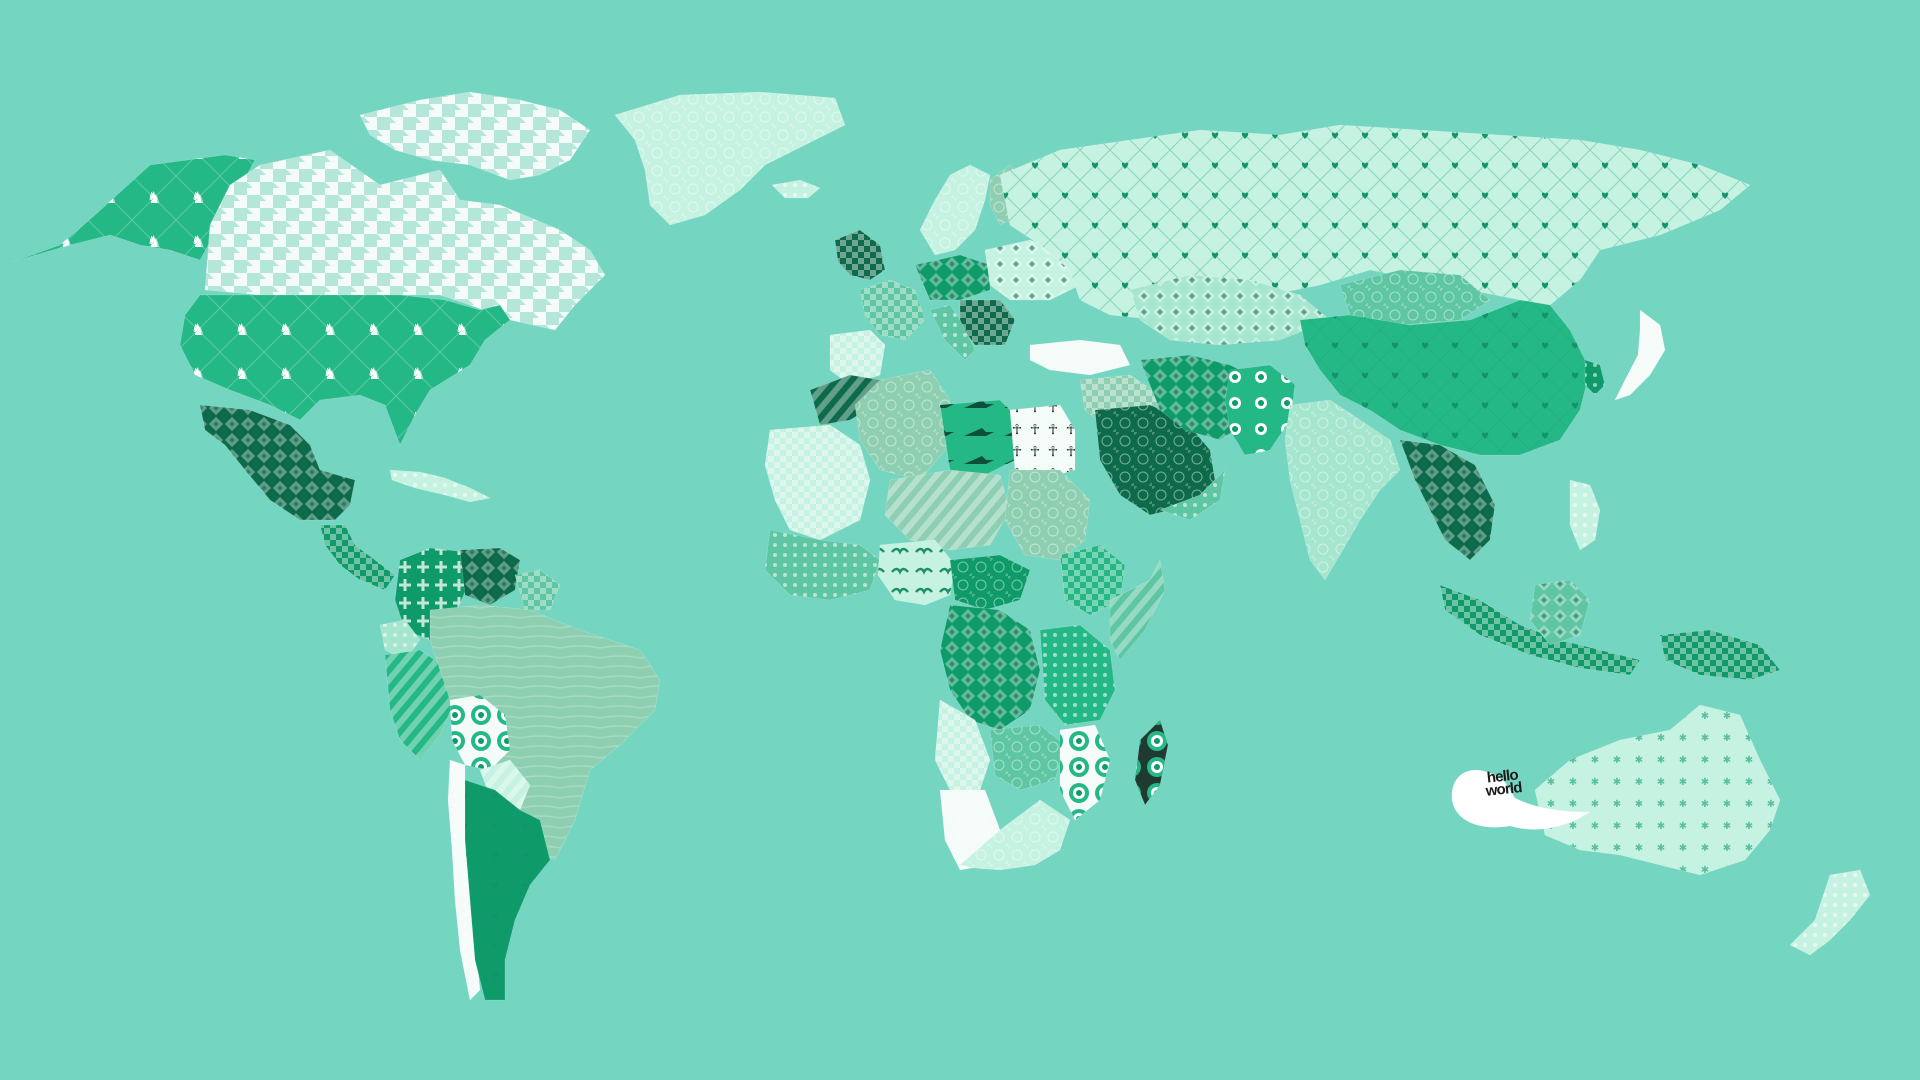 This screenshot has height=1080, width=1920. What do you see at coordinates (545, 732) in the screenshot?
I see `country-pattern-brazil` at bounding box center [545, 732].